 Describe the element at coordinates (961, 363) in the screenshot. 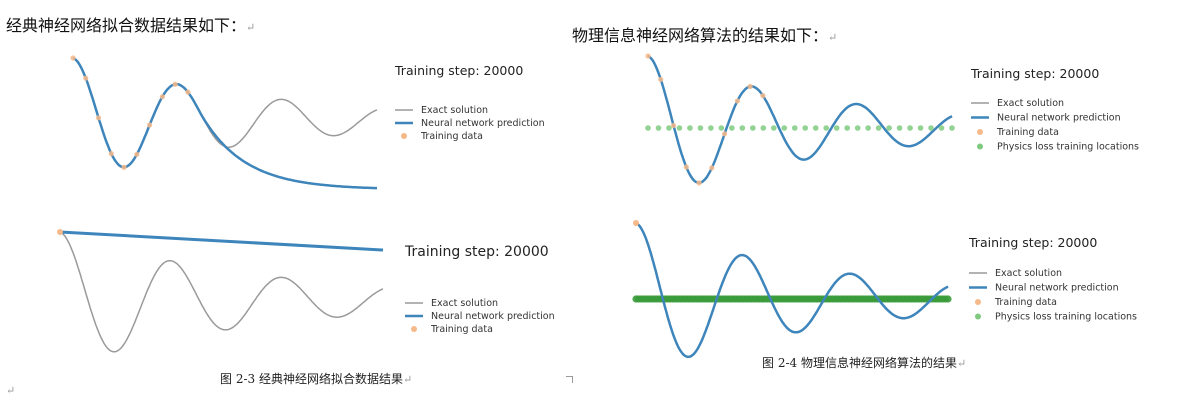

I see `right-caption-return-mark: ↵` at that location.